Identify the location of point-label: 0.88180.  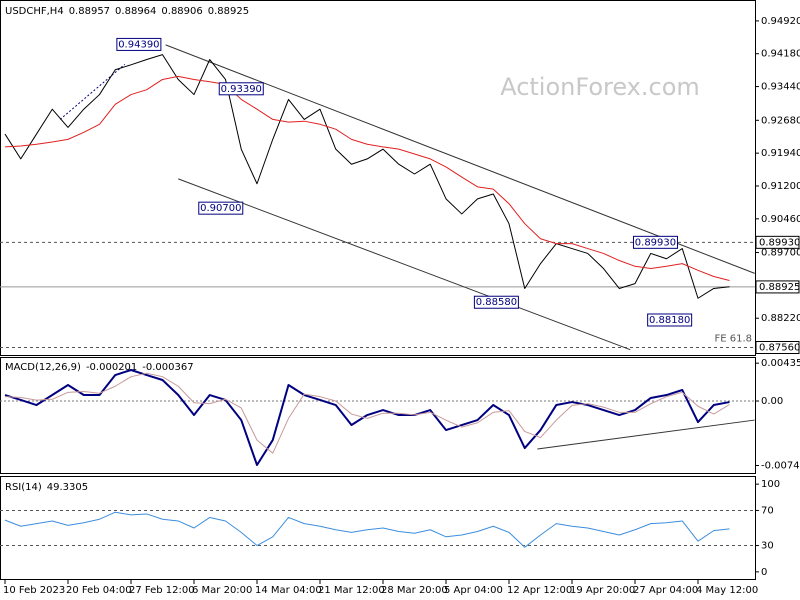
(669, 320).